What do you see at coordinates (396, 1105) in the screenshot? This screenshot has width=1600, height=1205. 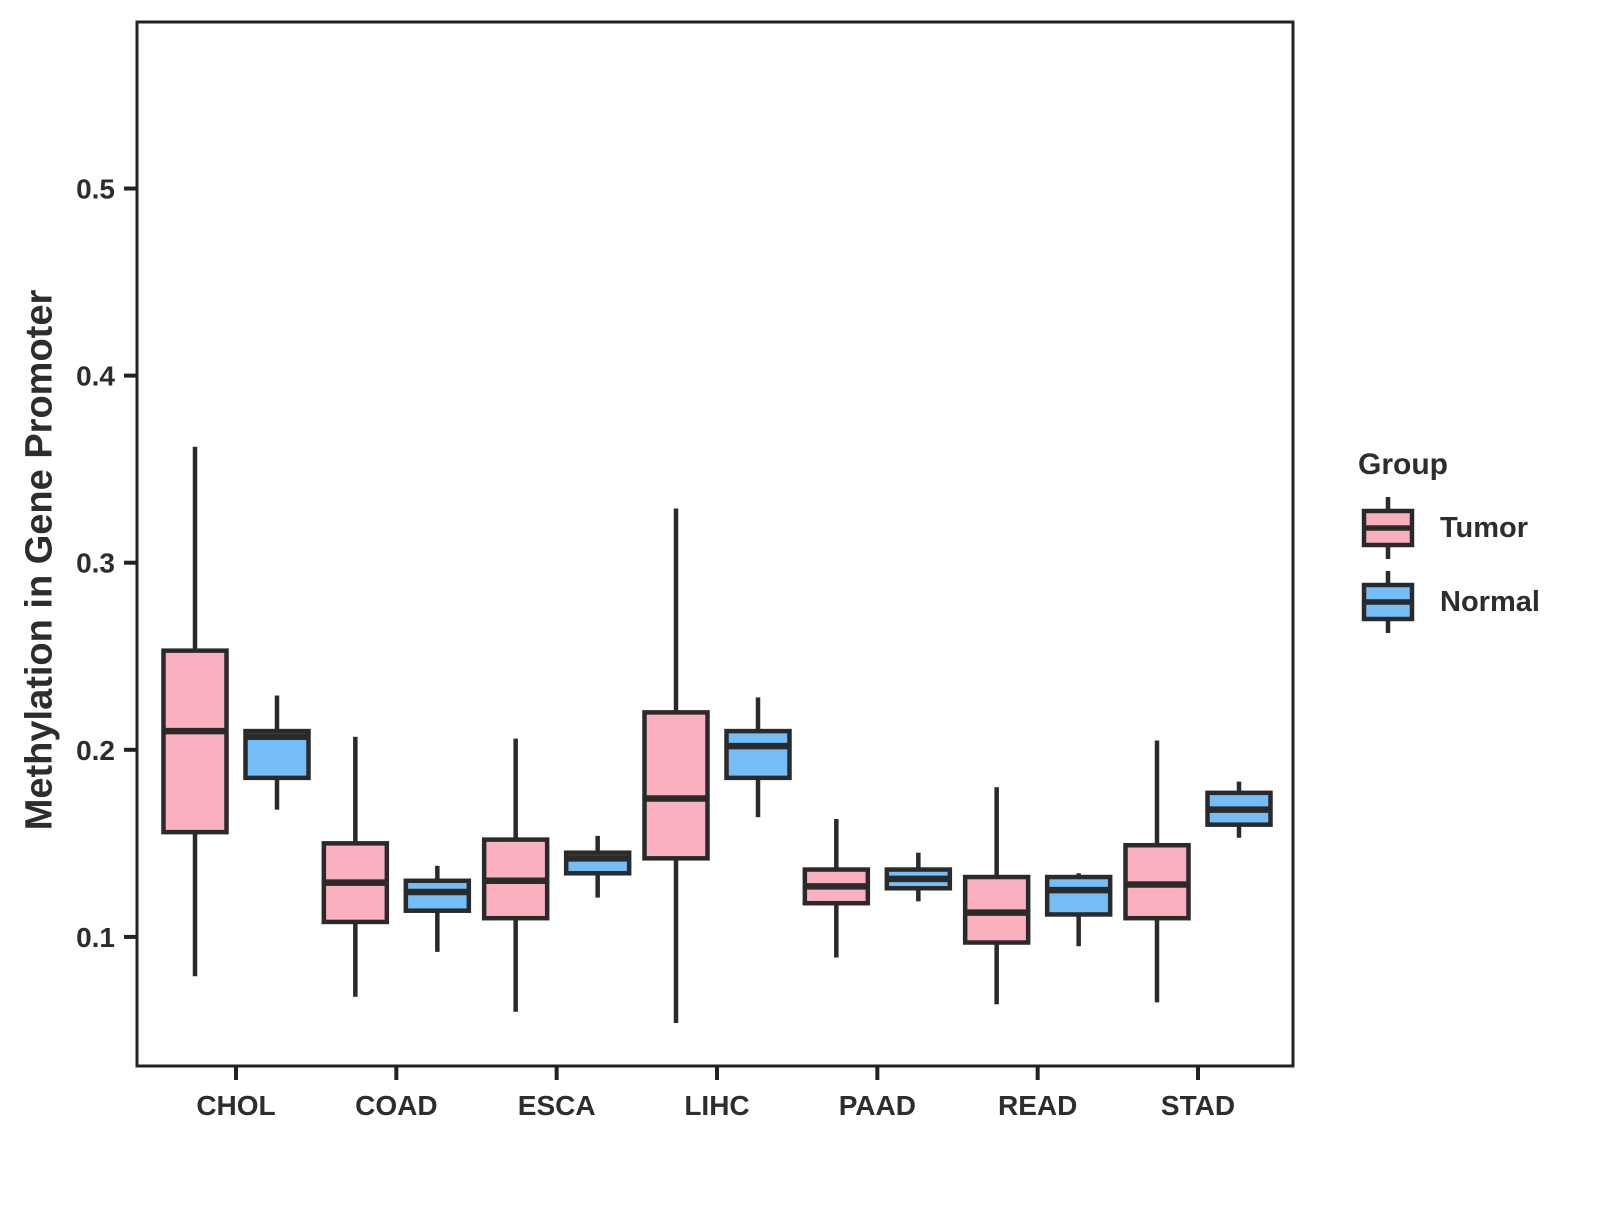 I see `x-tick-label-COAD: COAD` at bounding box center [396, 1105].